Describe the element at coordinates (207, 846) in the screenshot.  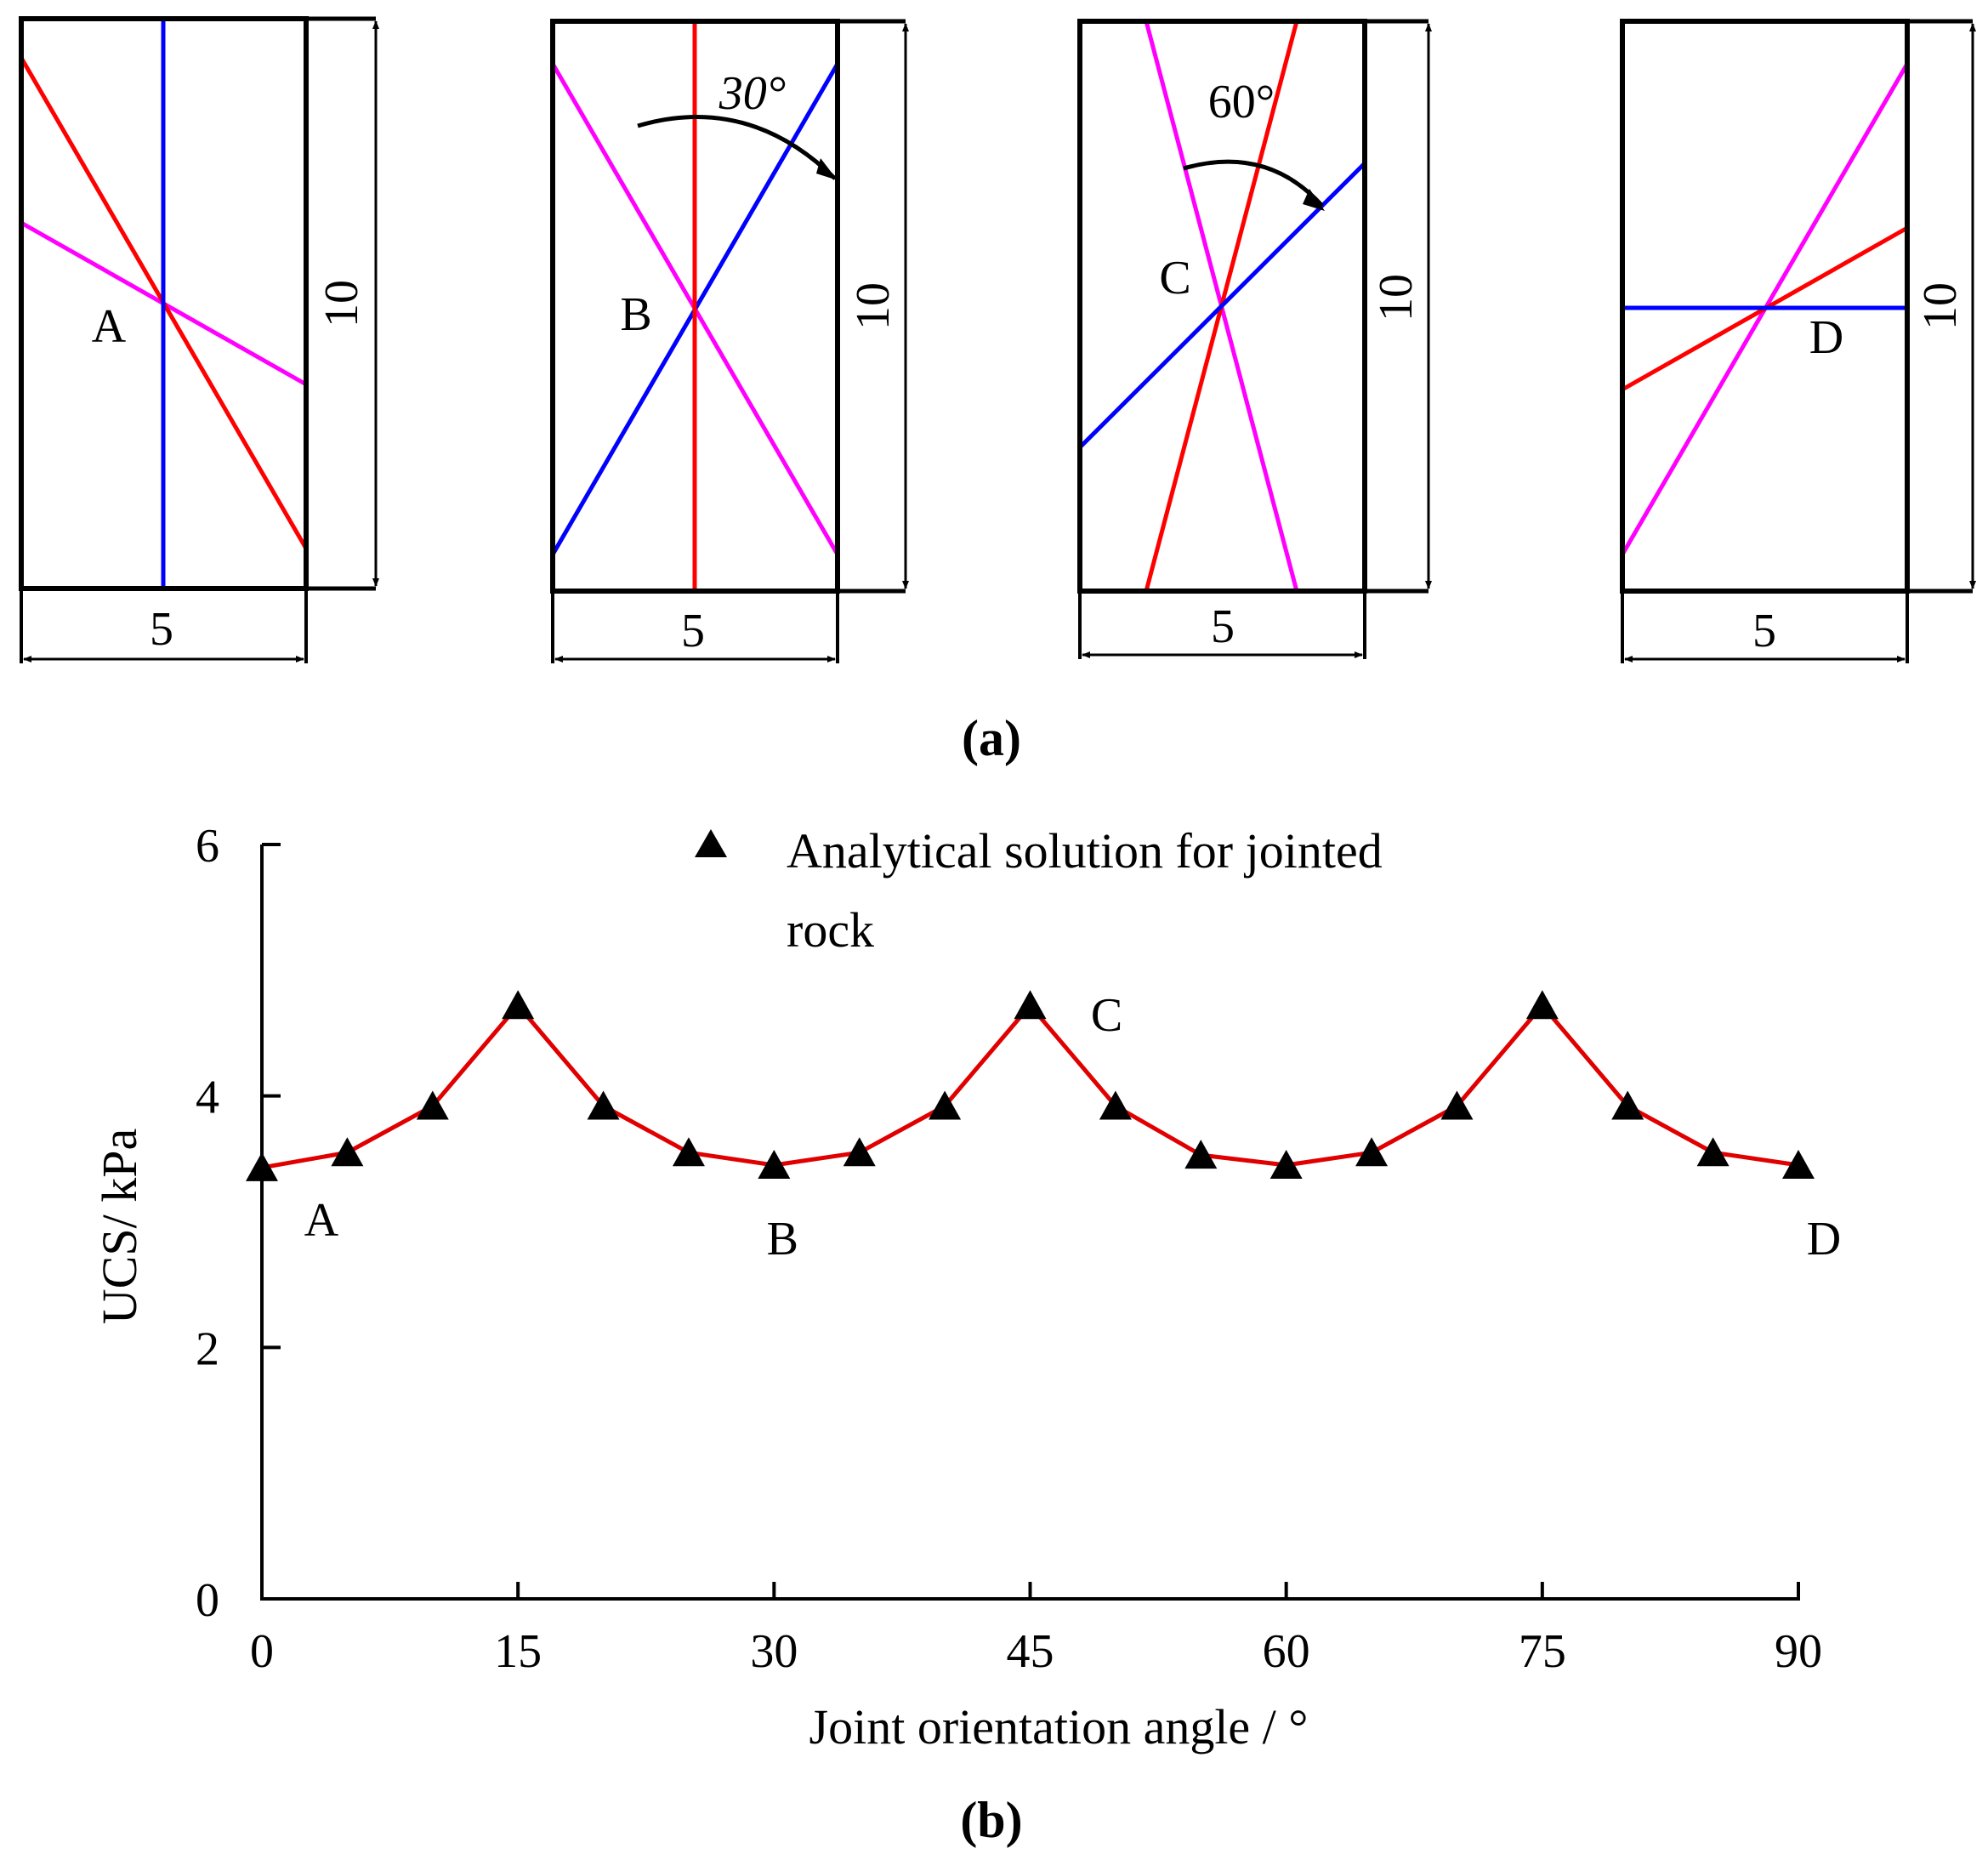
I see `y-tick-label: 6` at that location.